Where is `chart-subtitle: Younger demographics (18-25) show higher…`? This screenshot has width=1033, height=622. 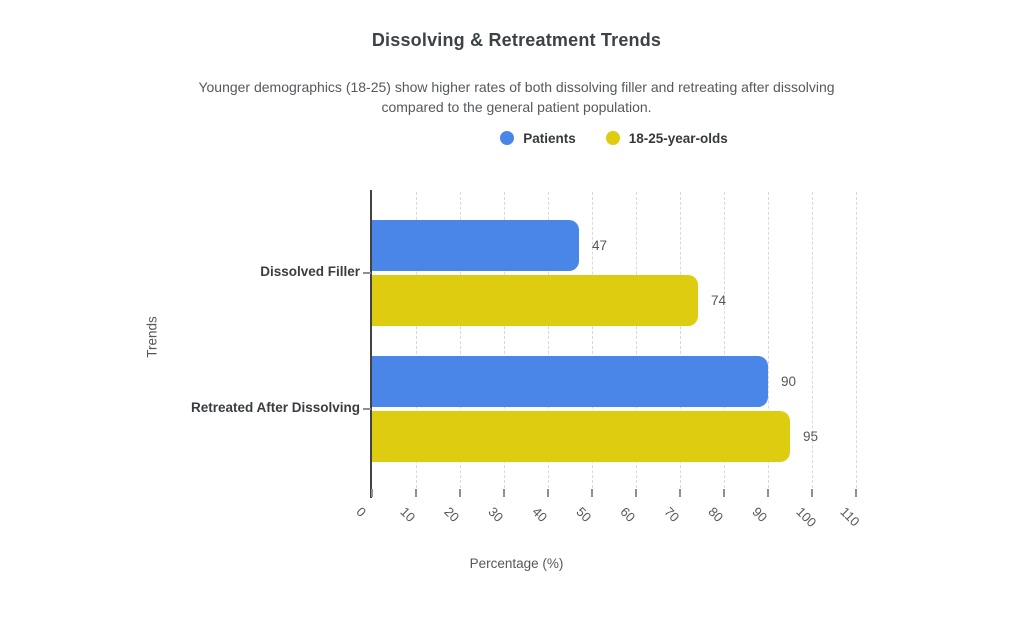
chart-subtitle: Younger demographics (18-25) show higher… is located at coordinates (516, 97).